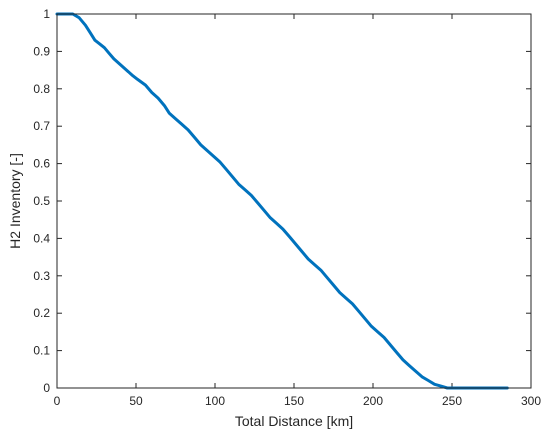  I want to click on y-tick-label: 0.5, so click(41, 201).